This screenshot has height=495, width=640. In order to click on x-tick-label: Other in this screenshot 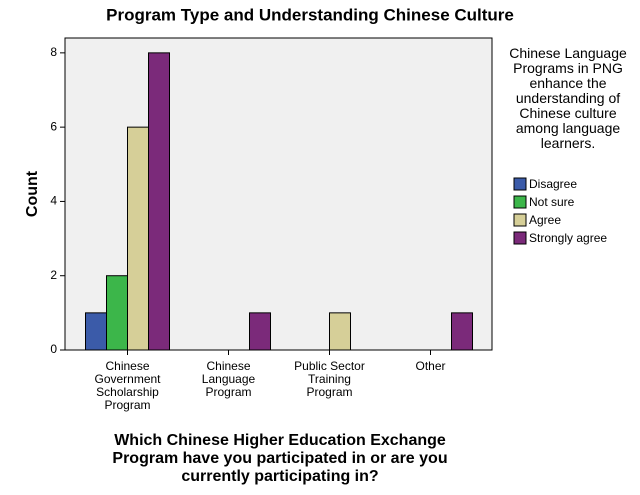, I will do `click(430, 366)`.